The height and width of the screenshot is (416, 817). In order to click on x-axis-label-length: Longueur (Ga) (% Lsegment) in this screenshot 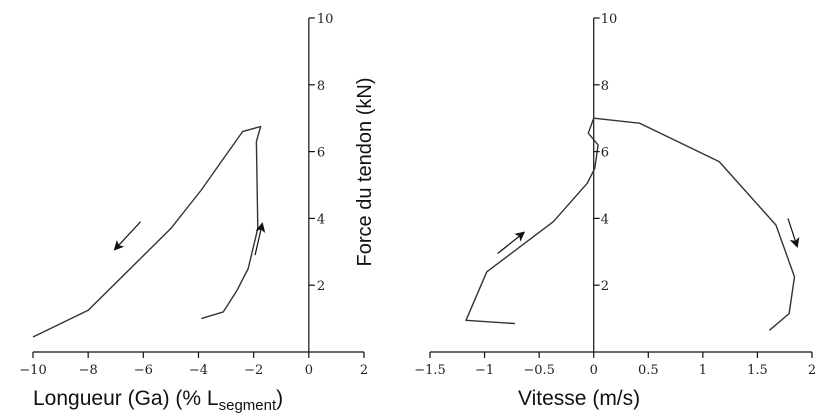, I will do `click(158, 400)`.